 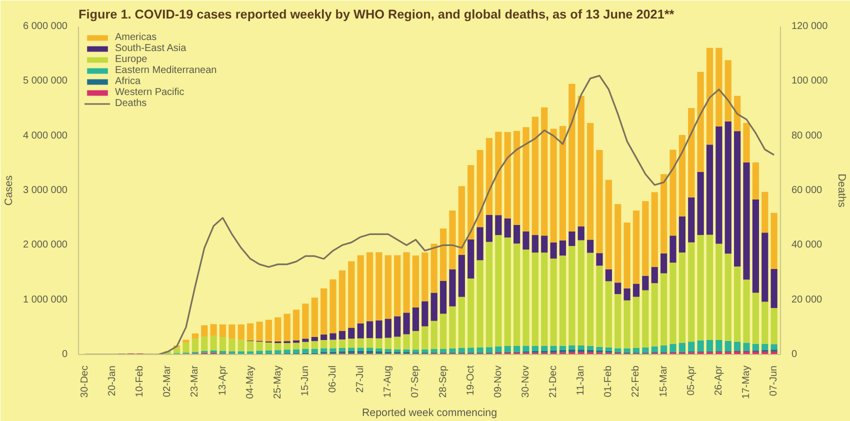 I want to click on x-tick-label: 21-Dec, so click(x=554, y=381).